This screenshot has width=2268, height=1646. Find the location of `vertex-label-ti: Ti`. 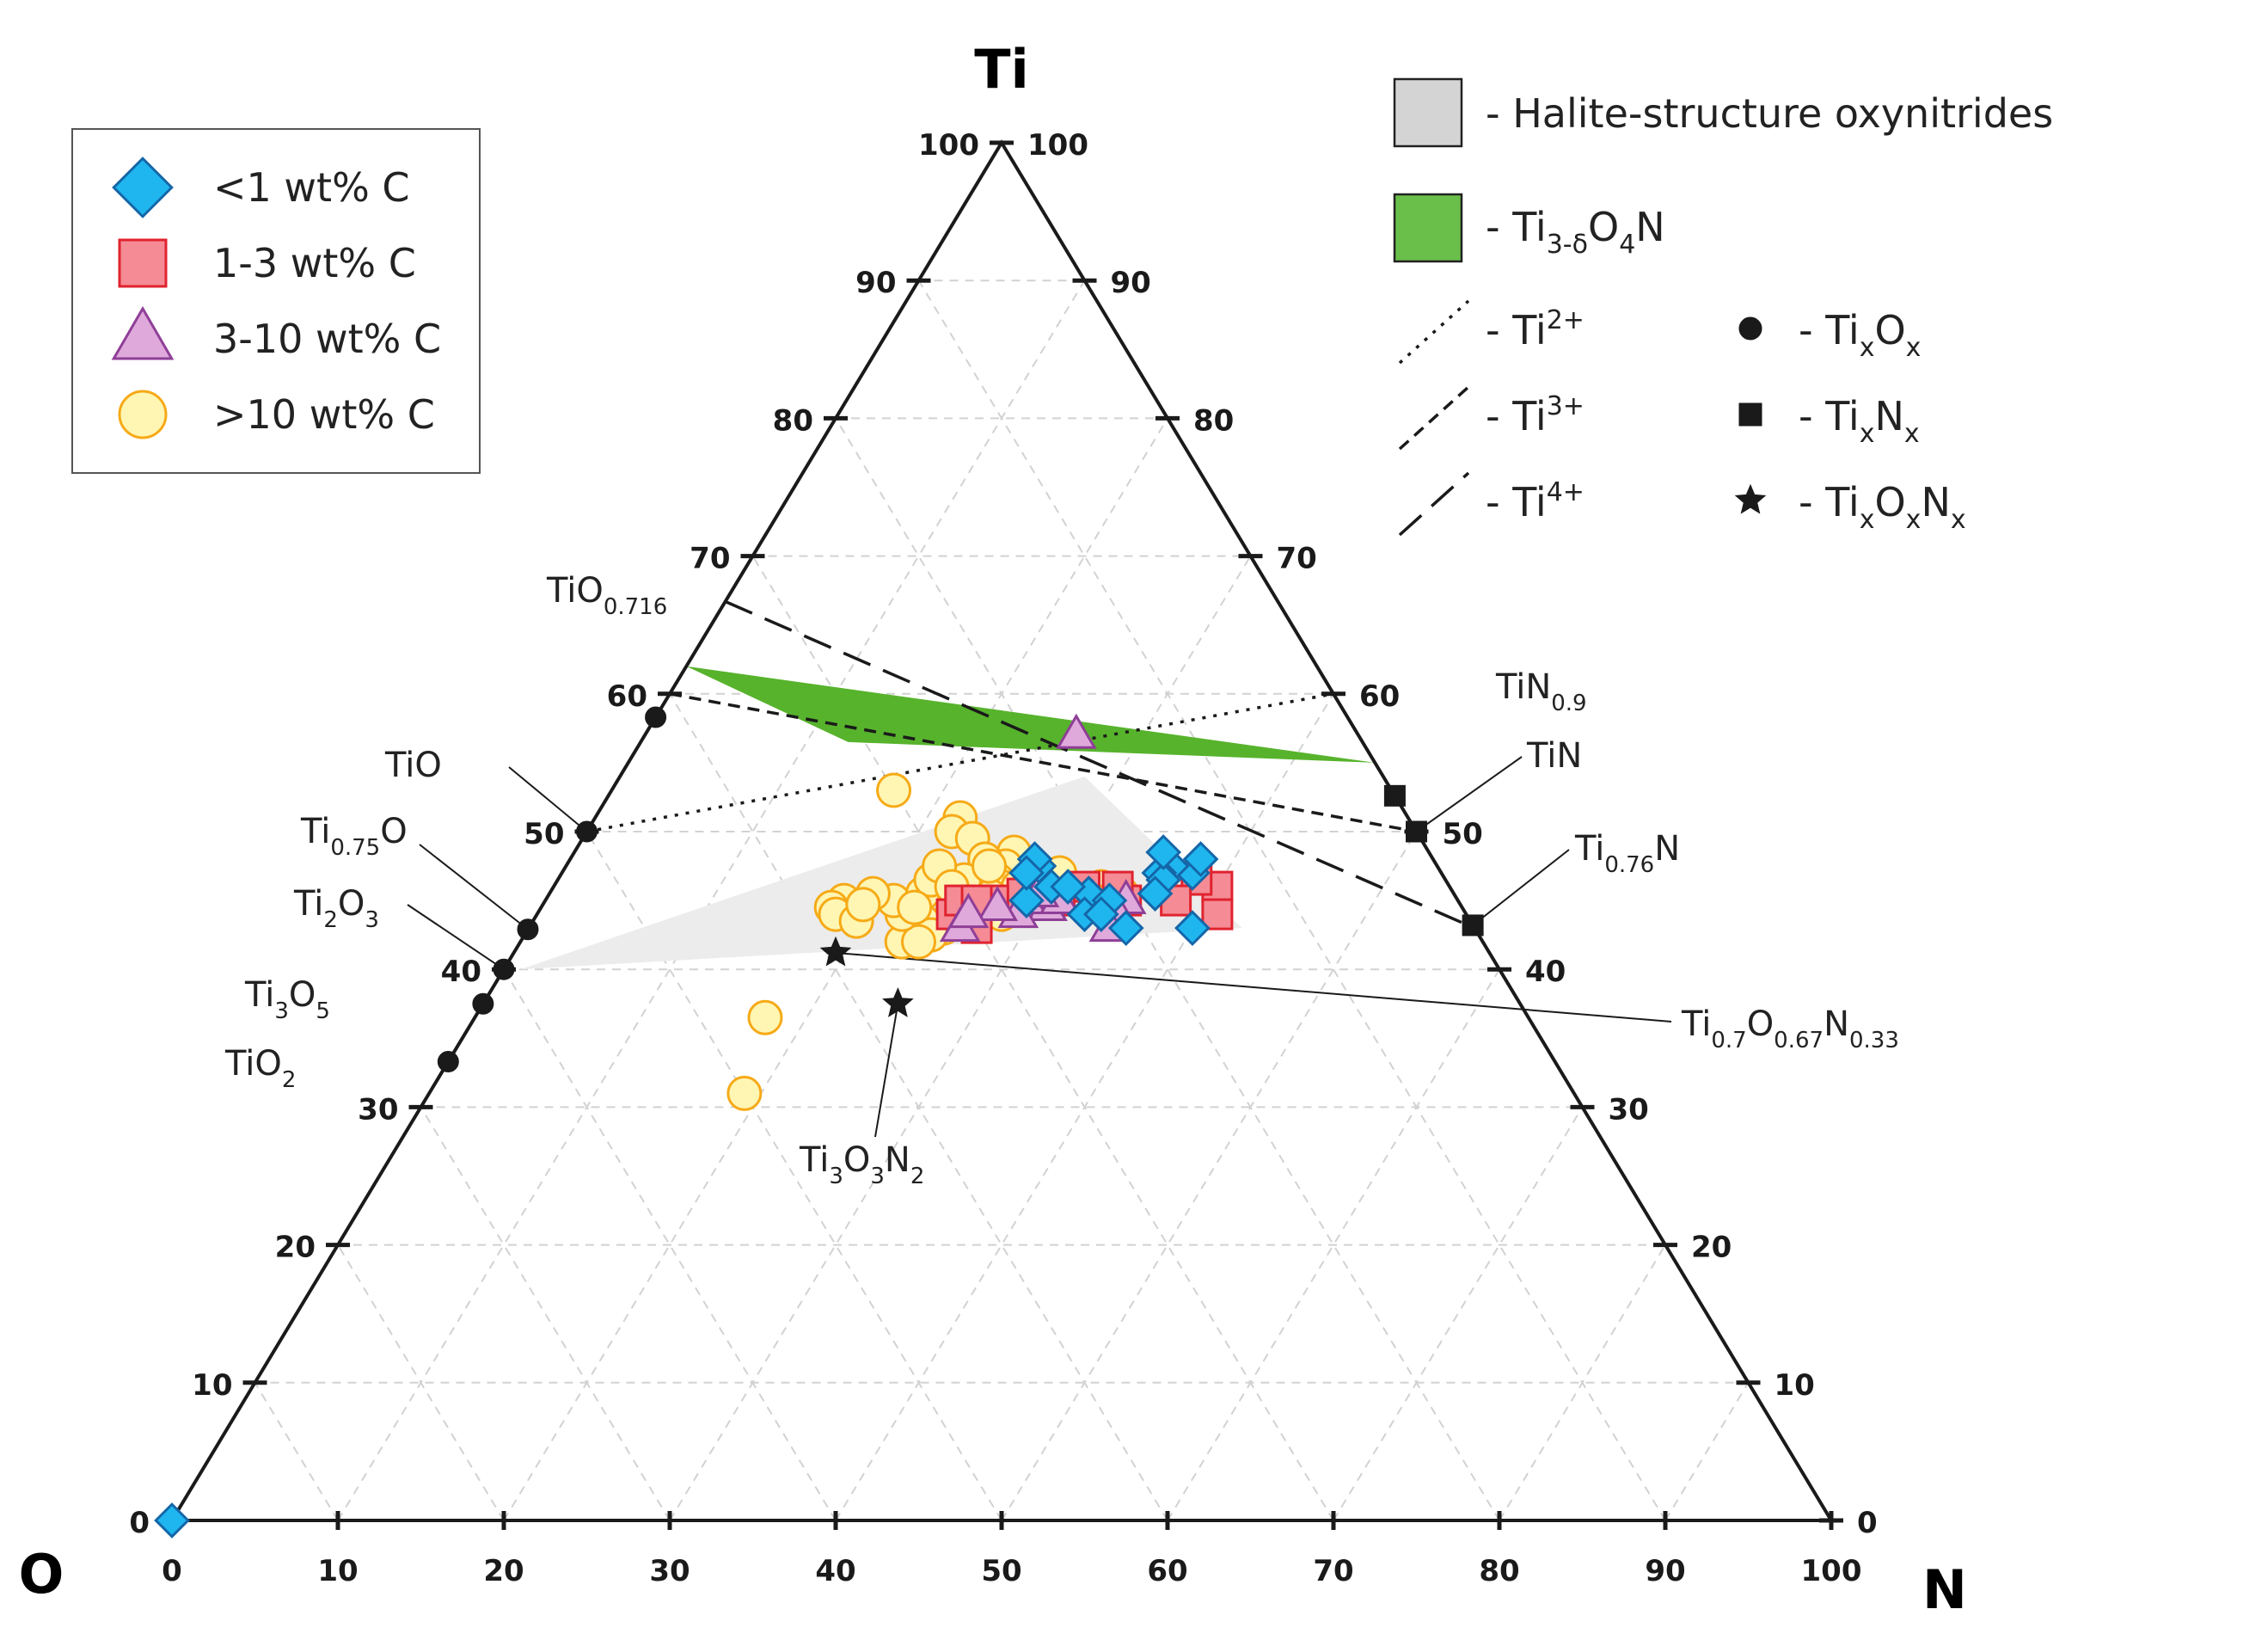

vertex-label-ti: Ti is located at coordinates (1001, 69).